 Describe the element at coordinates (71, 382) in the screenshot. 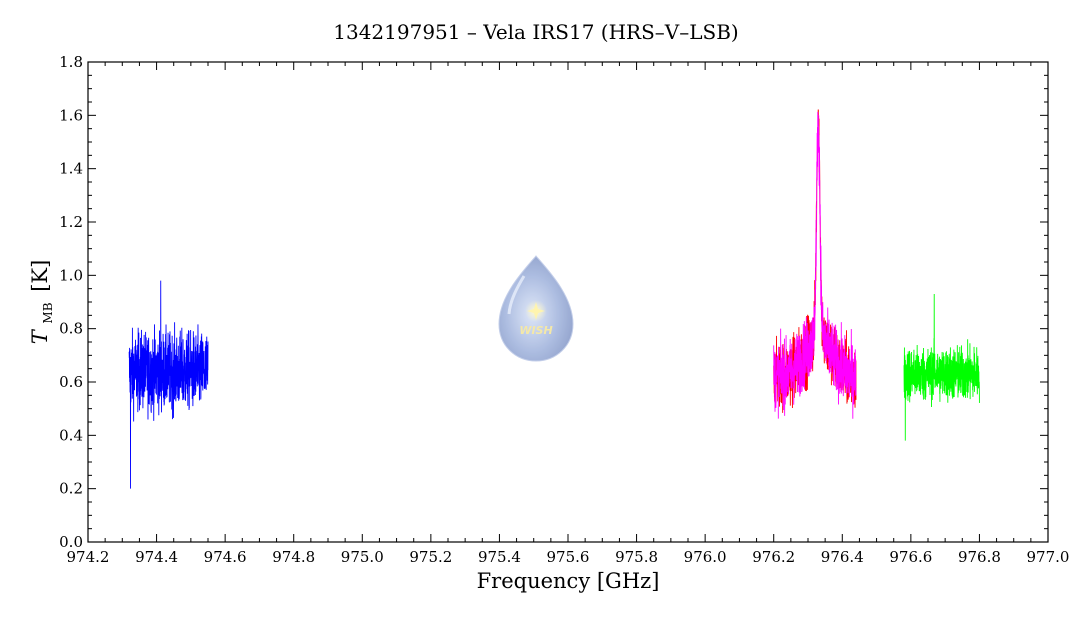

I see `y-tick-label: 0.6` at that location.